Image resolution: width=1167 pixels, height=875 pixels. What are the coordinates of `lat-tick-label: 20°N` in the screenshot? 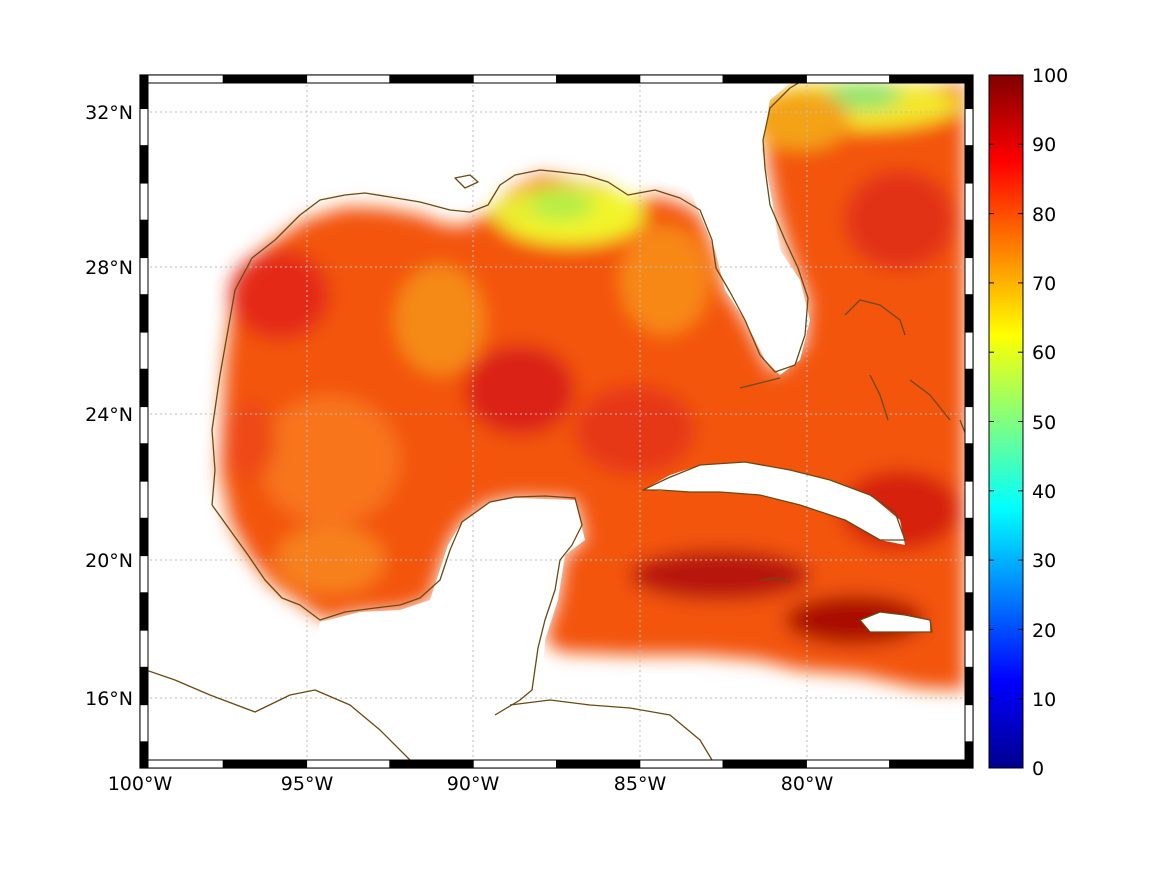 It's located at (109, 561).